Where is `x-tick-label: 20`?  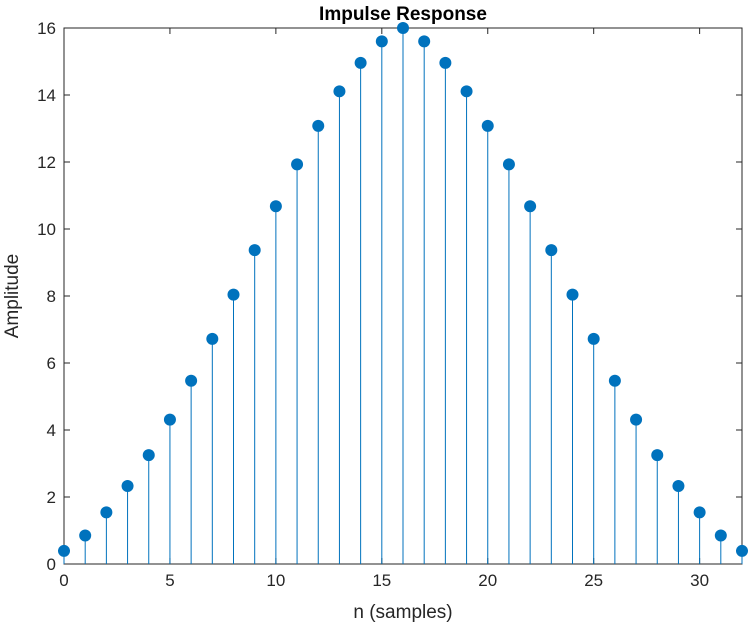
x-tick-label: 20 is located at coordinates (487, 580).